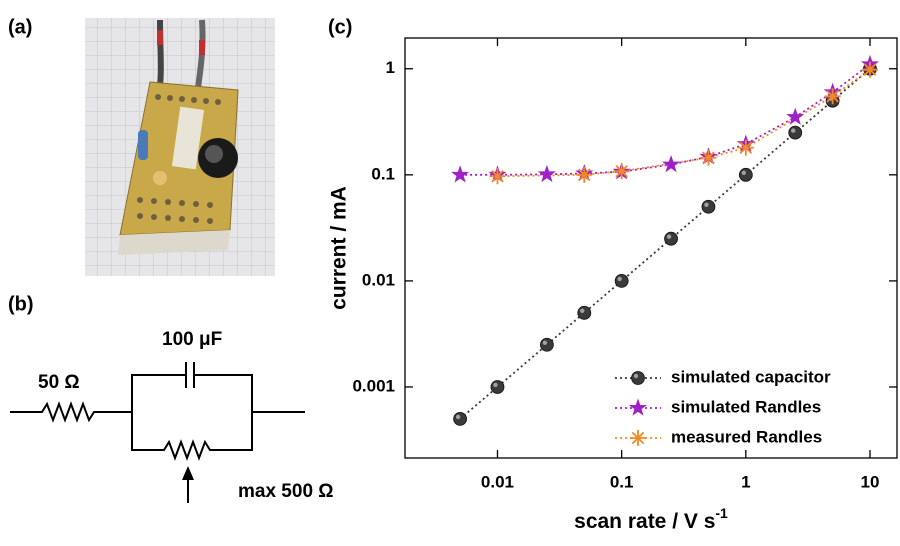  I want to click on x-axis-title-sup: -1, so click(721, 513).